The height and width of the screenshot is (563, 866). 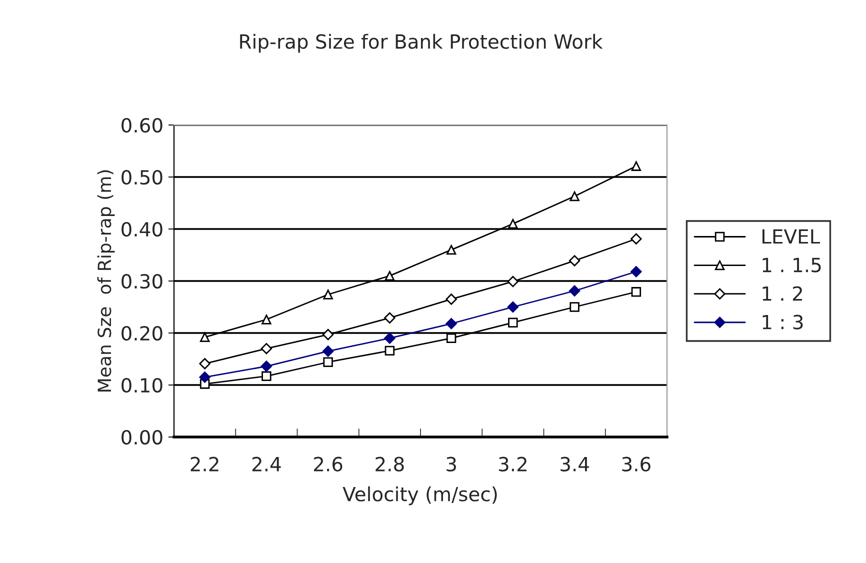 I want to click on x-tick-label: 3, so click(x=451, y=464).